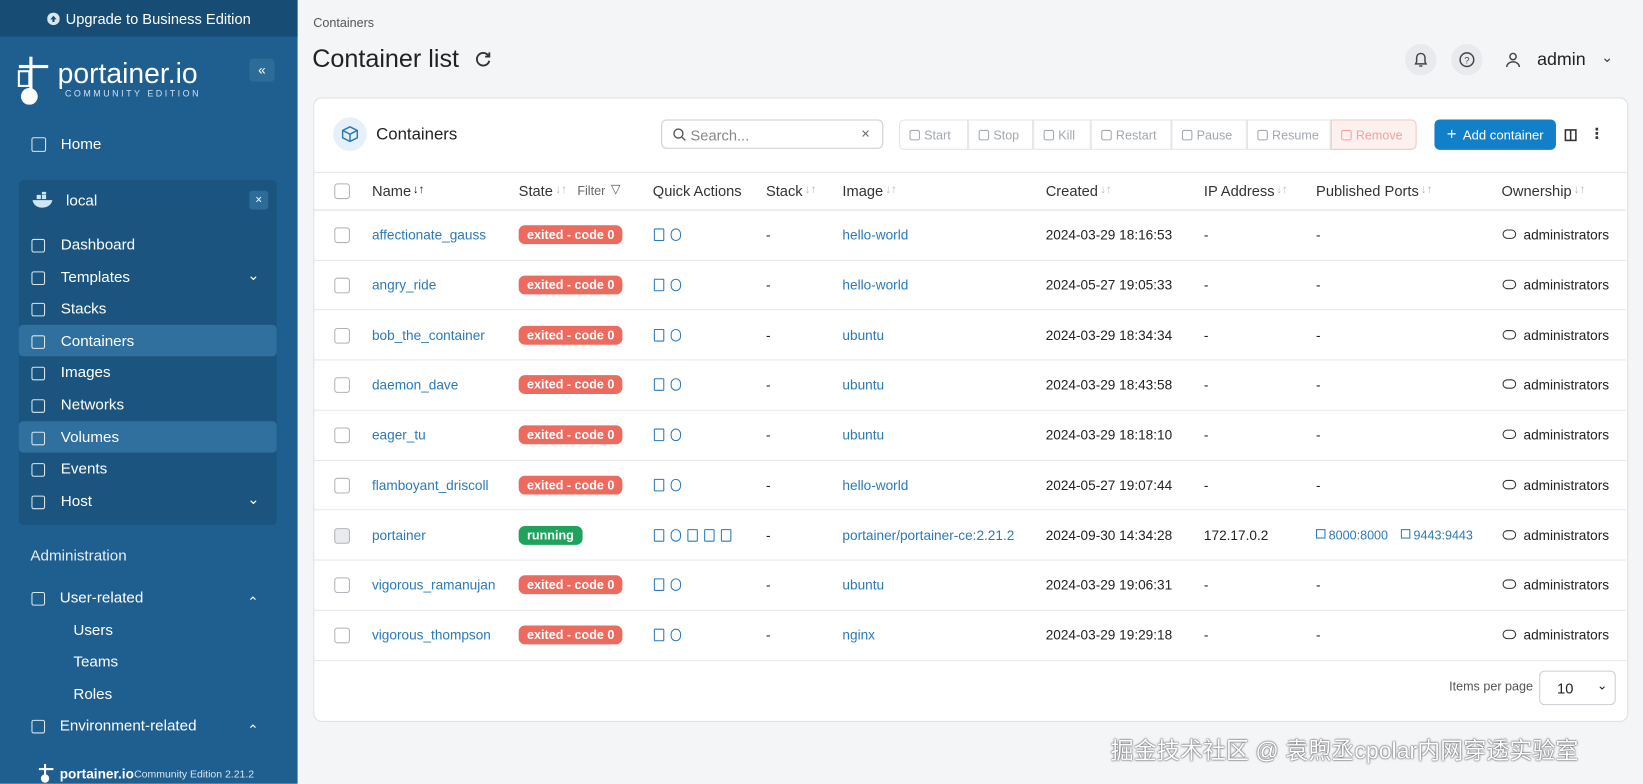 Image resolution: width=1643 pixels, height=784 pixels. What do you see at coordinates (1239, 191) in the screenshot?
I see `column-header: IP Address` at bounding box center [1239, 191].